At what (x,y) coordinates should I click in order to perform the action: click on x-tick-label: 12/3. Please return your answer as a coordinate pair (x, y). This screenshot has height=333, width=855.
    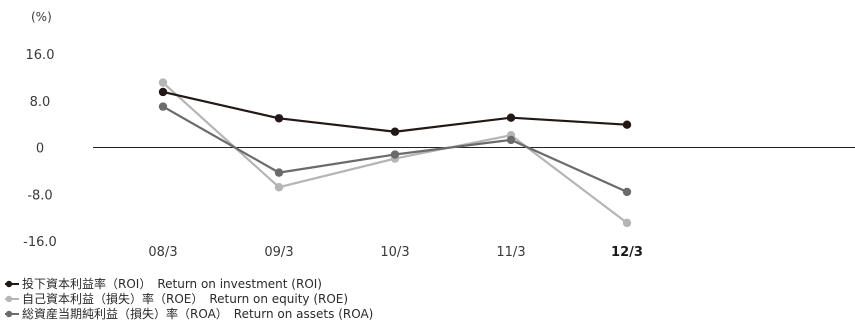
    Looking at the image, I should click on (627, 252).